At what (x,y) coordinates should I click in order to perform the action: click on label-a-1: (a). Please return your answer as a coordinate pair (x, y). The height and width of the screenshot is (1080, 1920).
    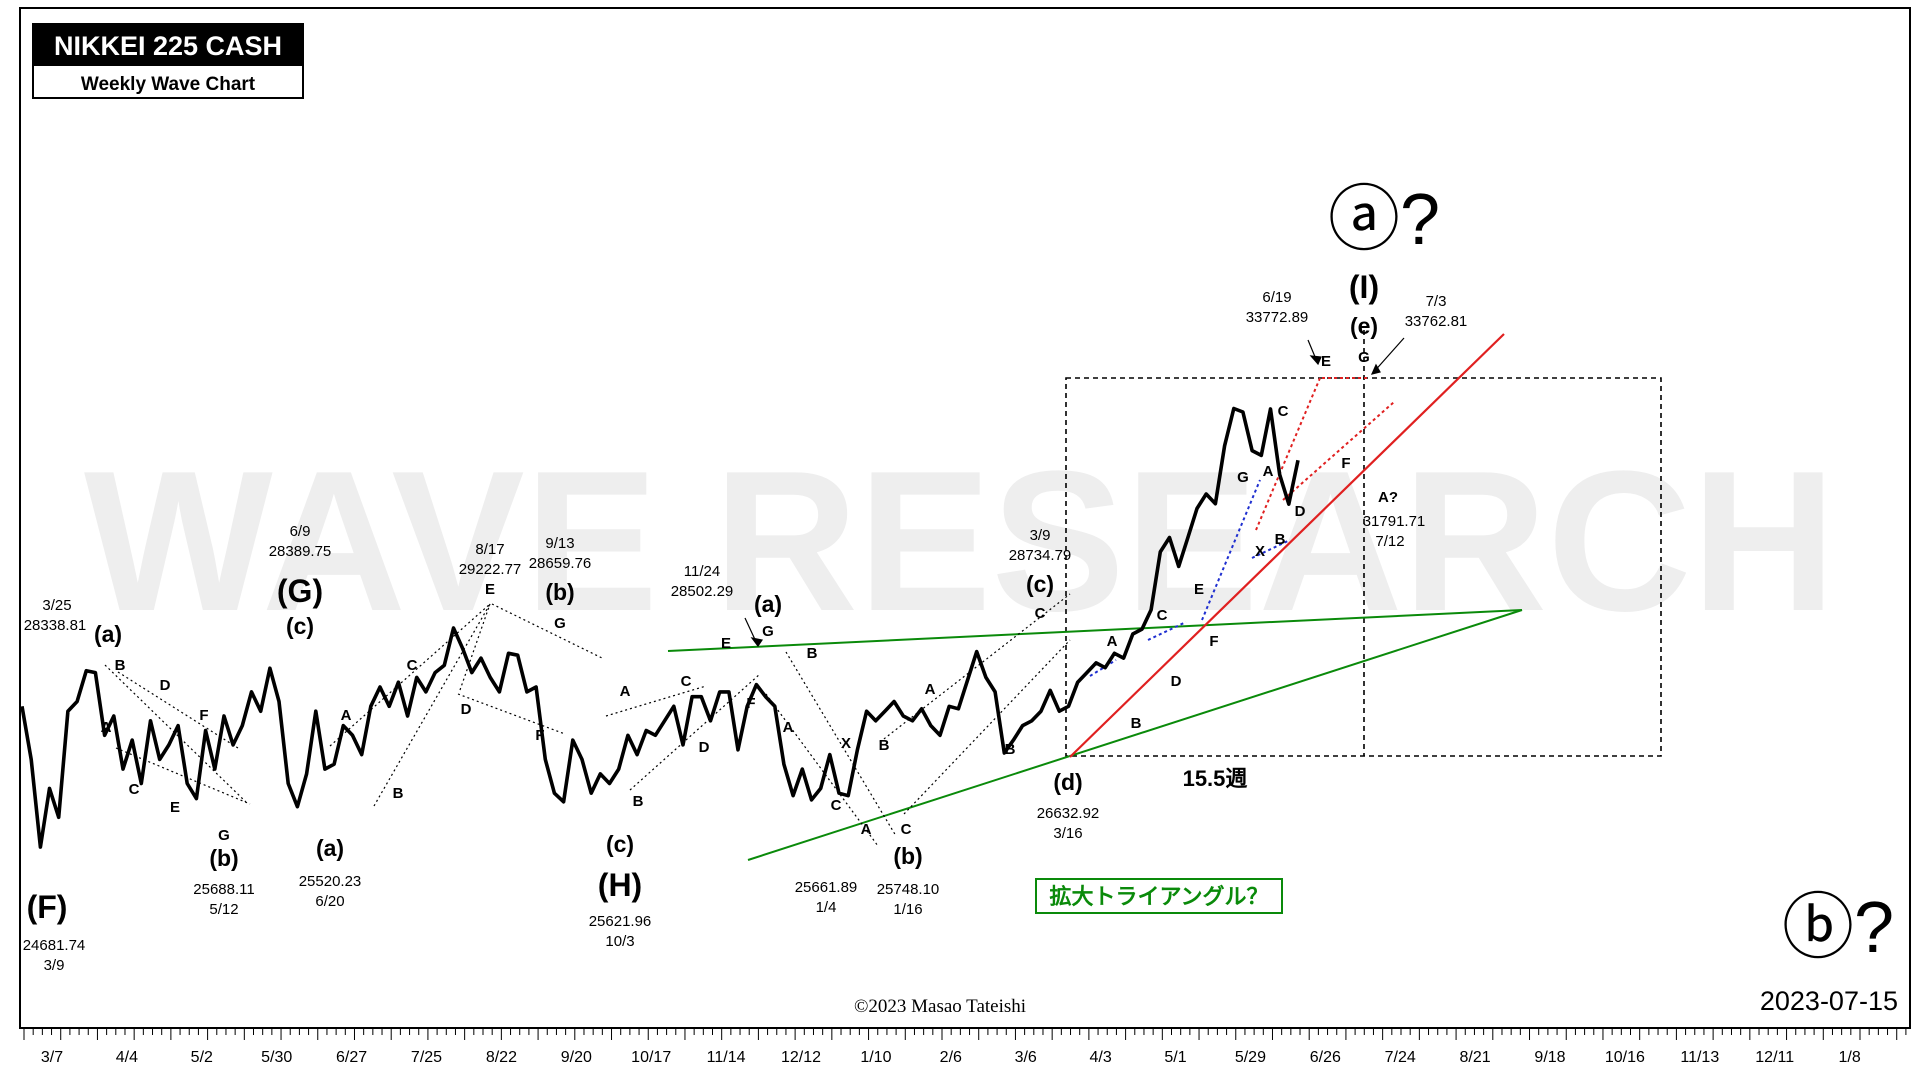
    Looking at the image, I should click on (108, 634).